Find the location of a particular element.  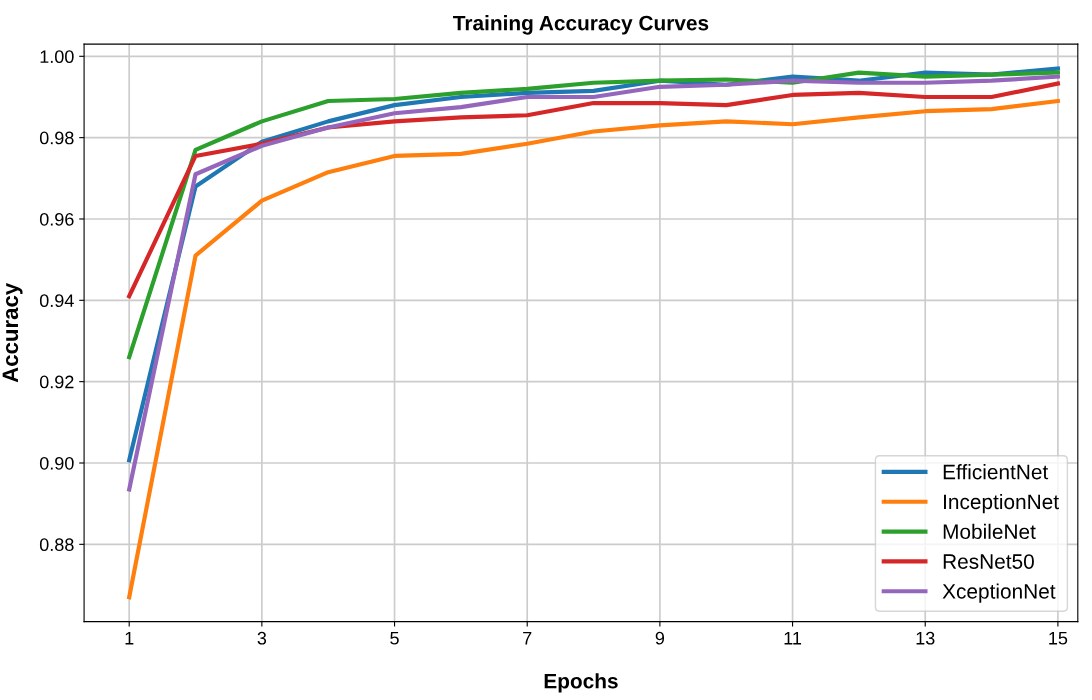

y-tick-label: 0.92 is located at coordinates (56, 382).